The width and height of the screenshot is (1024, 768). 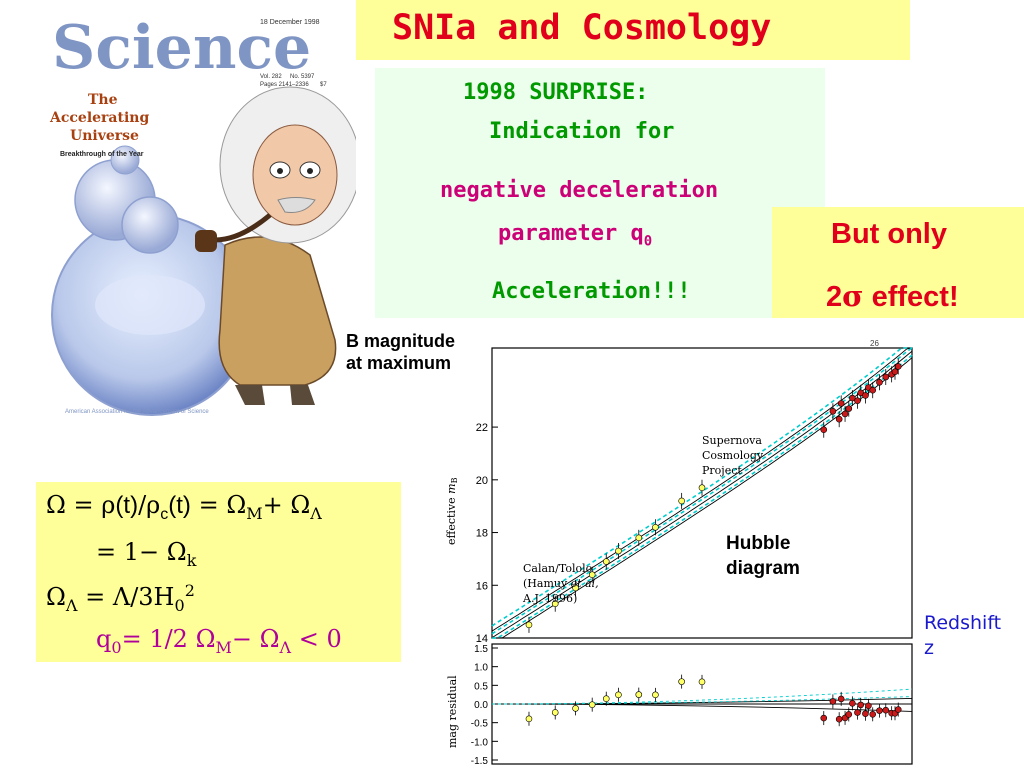 What do you see at coordinates (561, 583) in the screenshot?
I see `ct-label-2: (Hamuy et al,` at bounding box center [561, 583].